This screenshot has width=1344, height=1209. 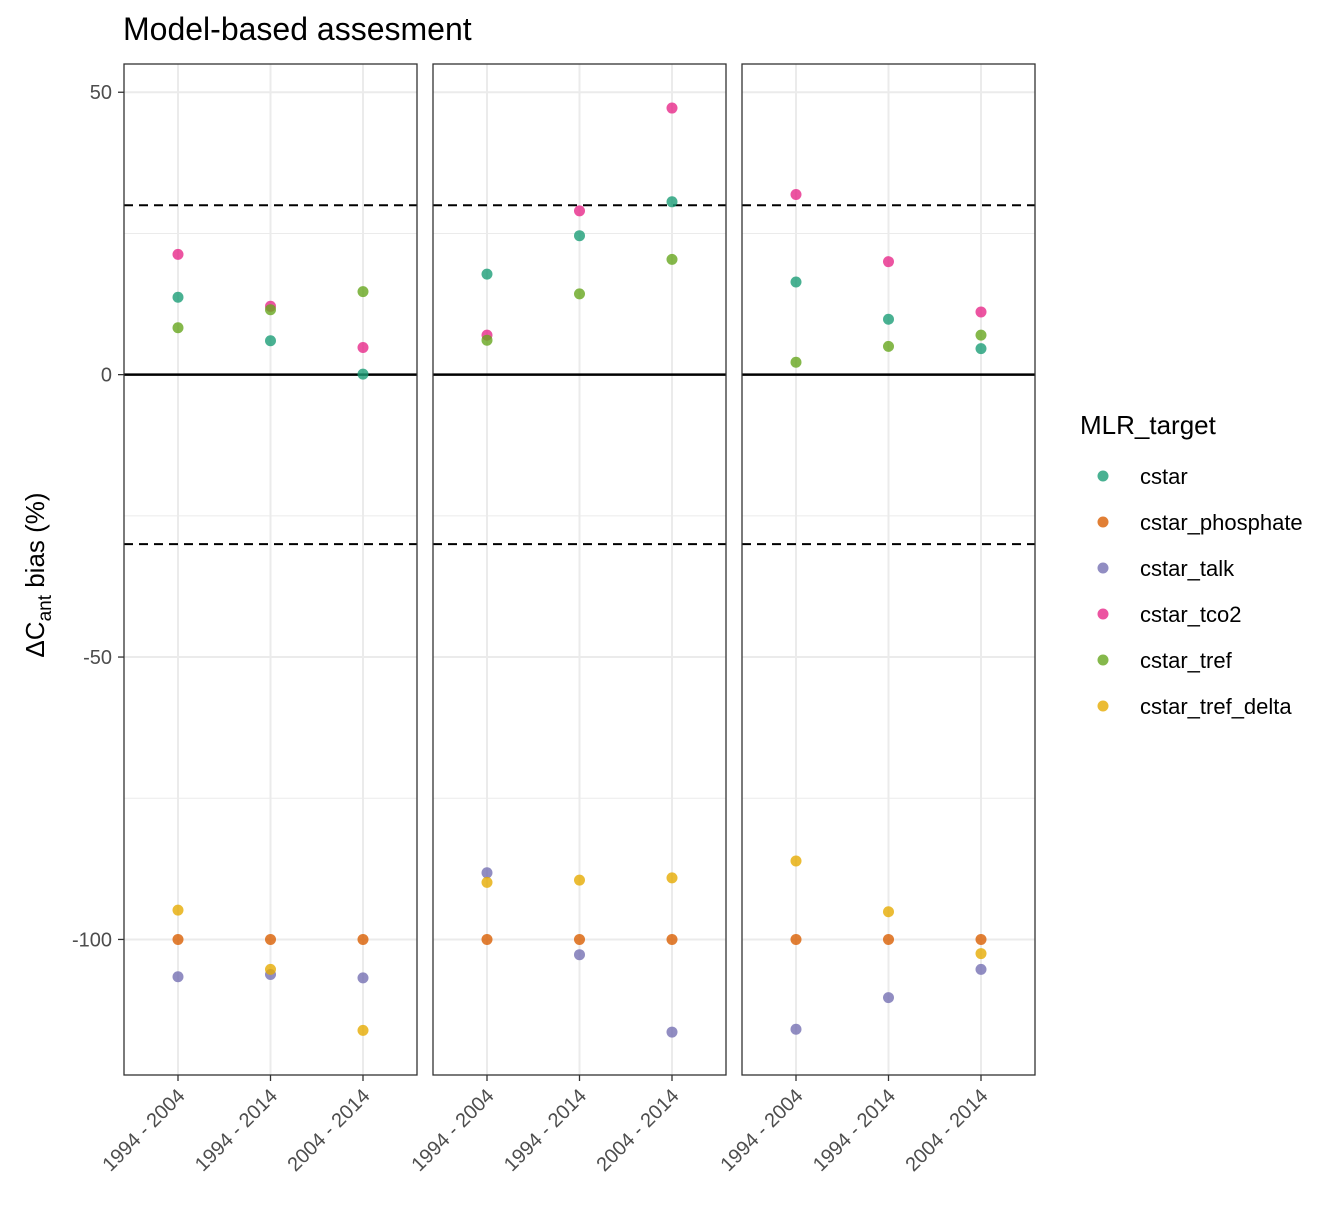 I want to click on legend-label-cstar_tref: cstar_tref, so click(x=1186, y=660).